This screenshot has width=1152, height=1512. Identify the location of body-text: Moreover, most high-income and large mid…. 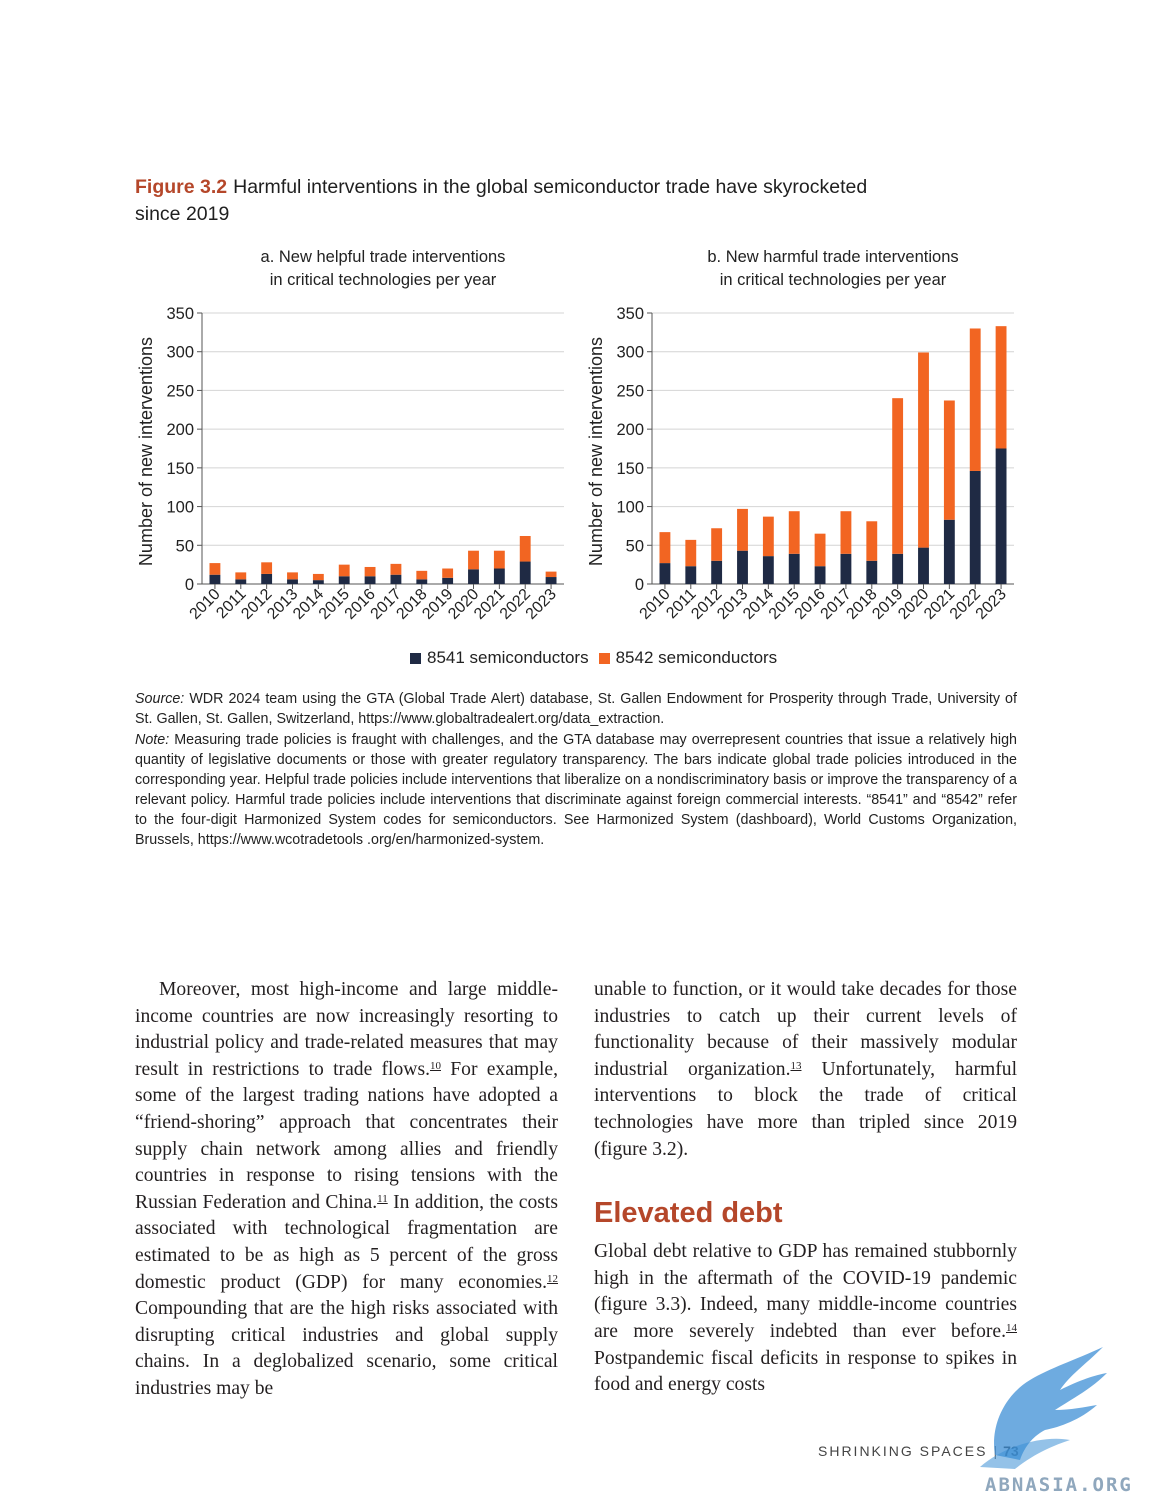
(346, 1029).